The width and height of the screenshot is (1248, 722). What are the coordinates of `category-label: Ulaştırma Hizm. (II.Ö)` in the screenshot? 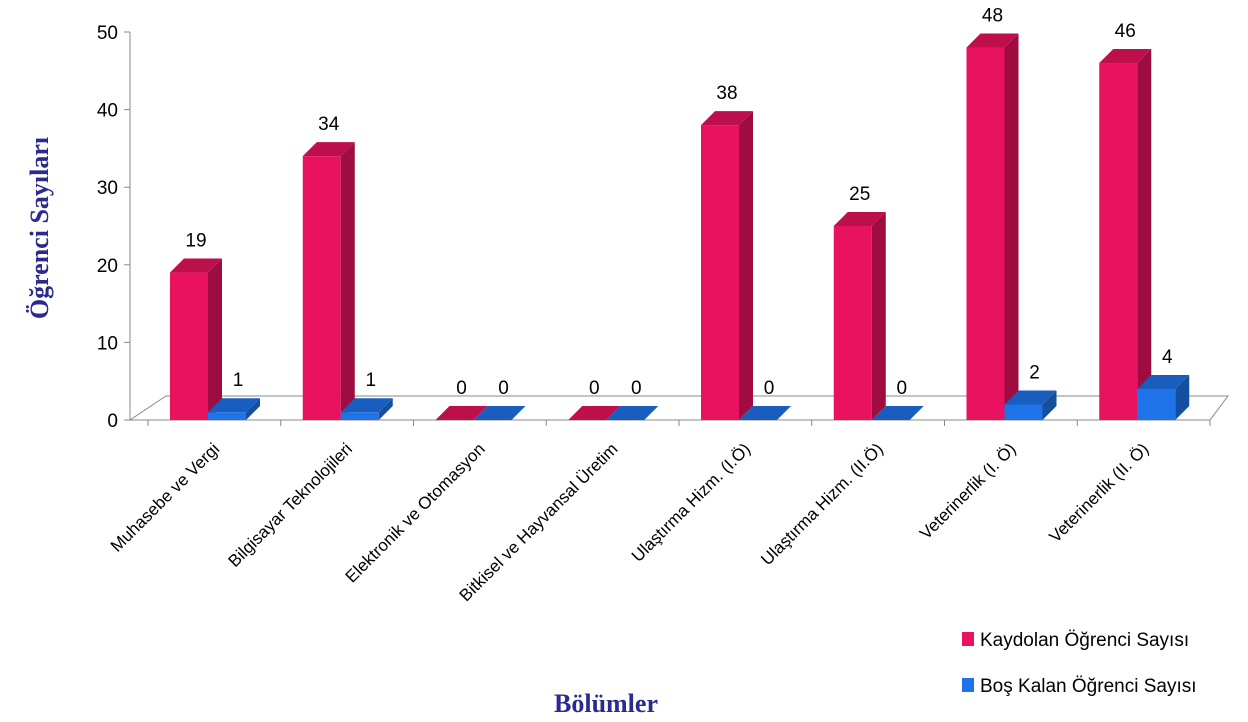 It's located at (822, 504).